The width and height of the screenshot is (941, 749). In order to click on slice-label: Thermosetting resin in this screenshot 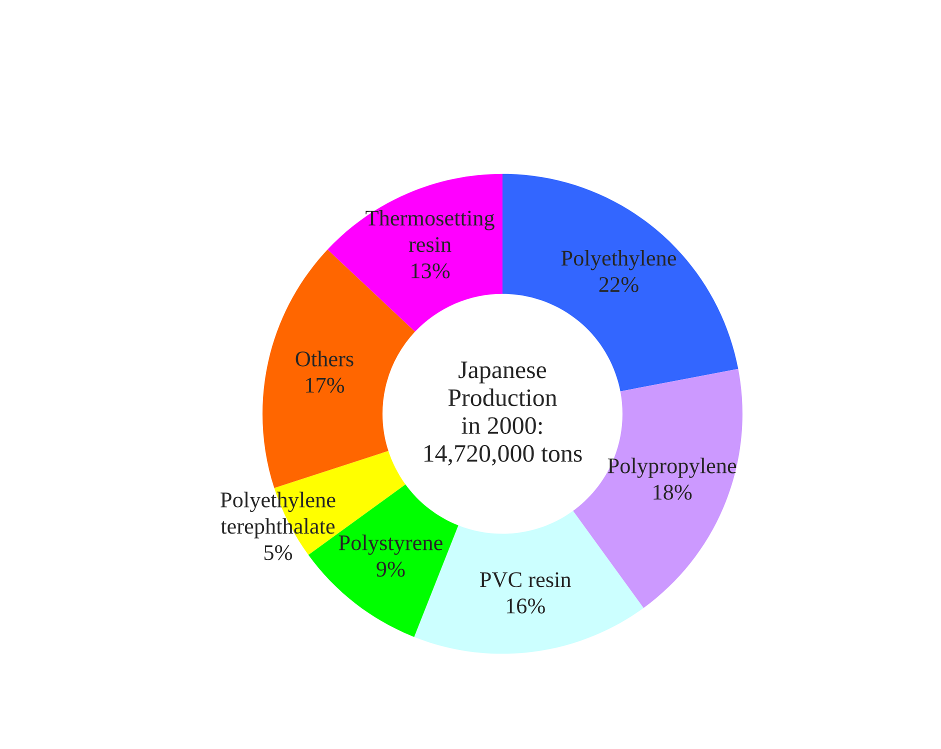, I will do `click(430, 231)`.